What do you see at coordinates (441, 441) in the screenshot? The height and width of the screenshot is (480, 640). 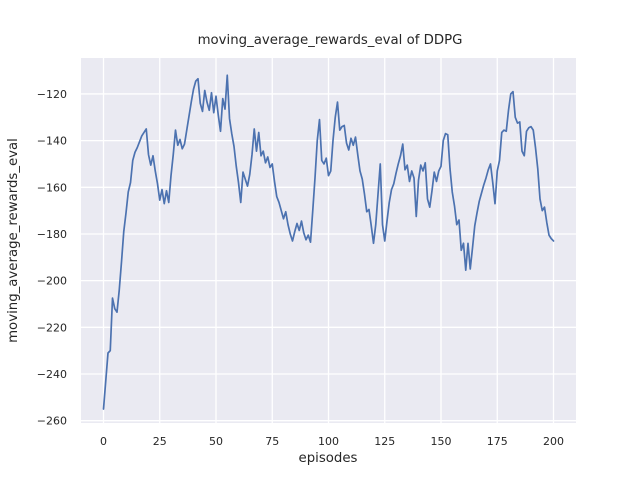 I see `x-tick-label: 150` at bounding box center [441, 441].